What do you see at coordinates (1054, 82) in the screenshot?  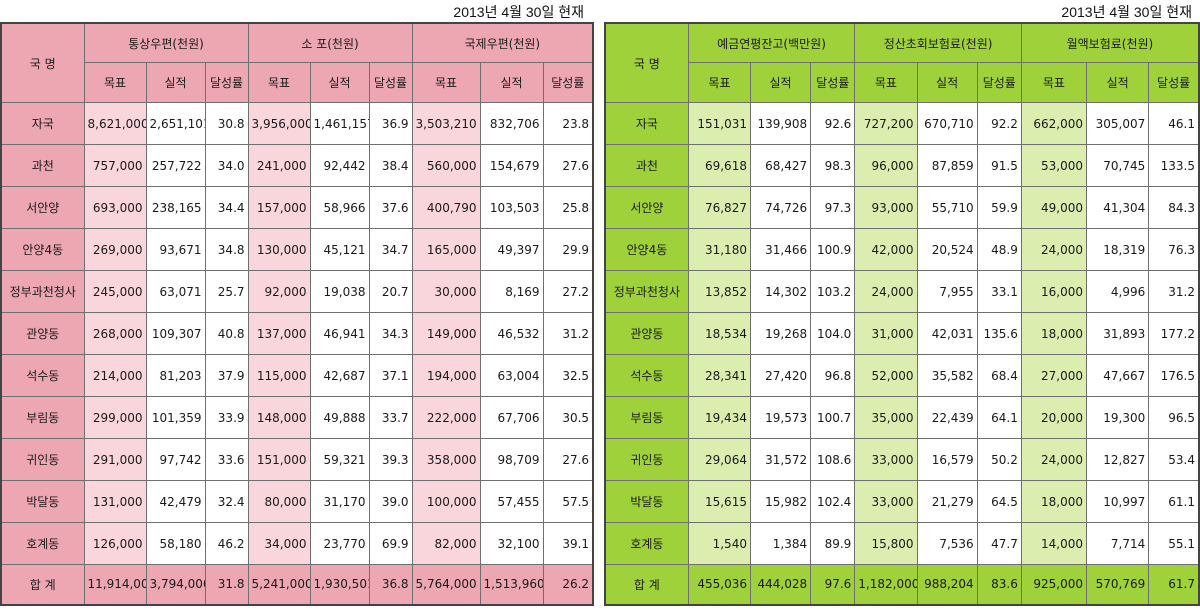 I see `sub-header-target: 목표` at bounding box center [1054, 82].